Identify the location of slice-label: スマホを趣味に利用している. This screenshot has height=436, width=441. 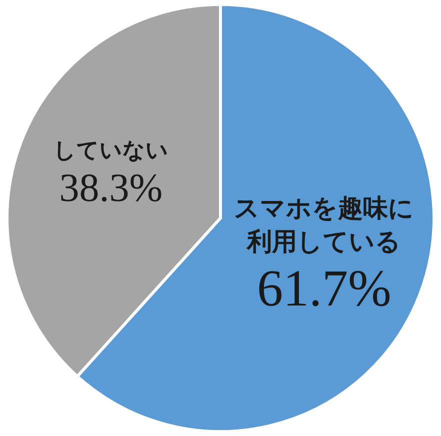
(324, 224).